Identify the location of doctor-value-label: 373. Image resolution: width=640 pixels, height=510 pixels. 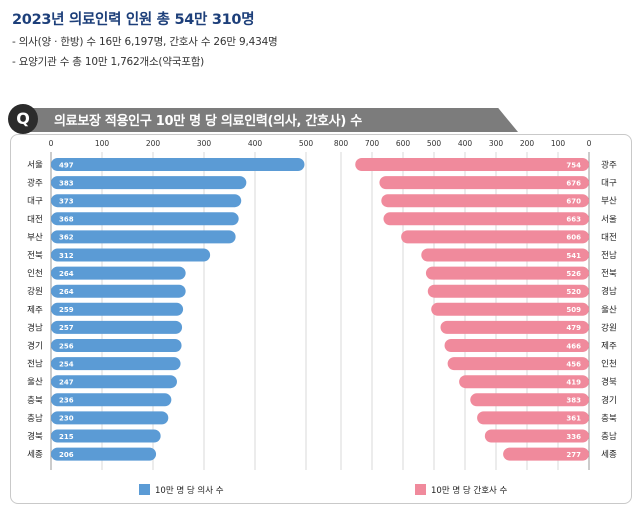
(66, 202).